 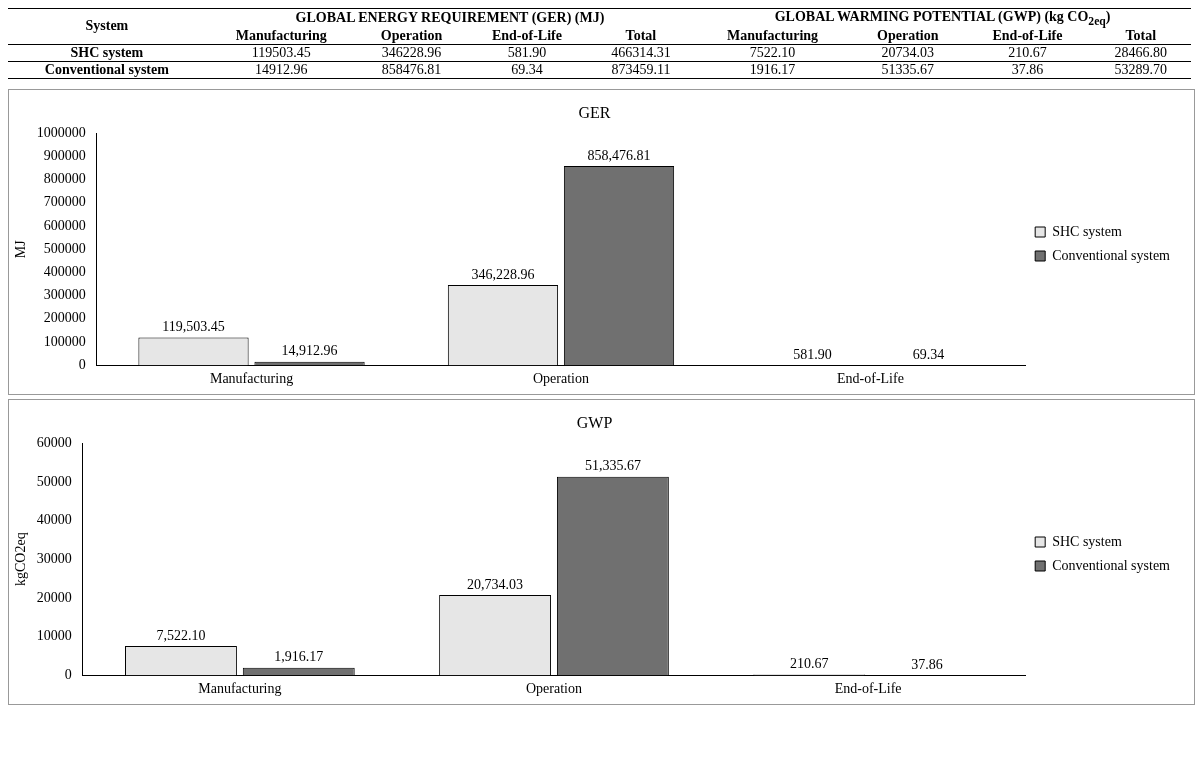 What do you see at coordinates (907, 53) in the screenshot?
I see `text: 20734.03` at bounding box center [907, 53].